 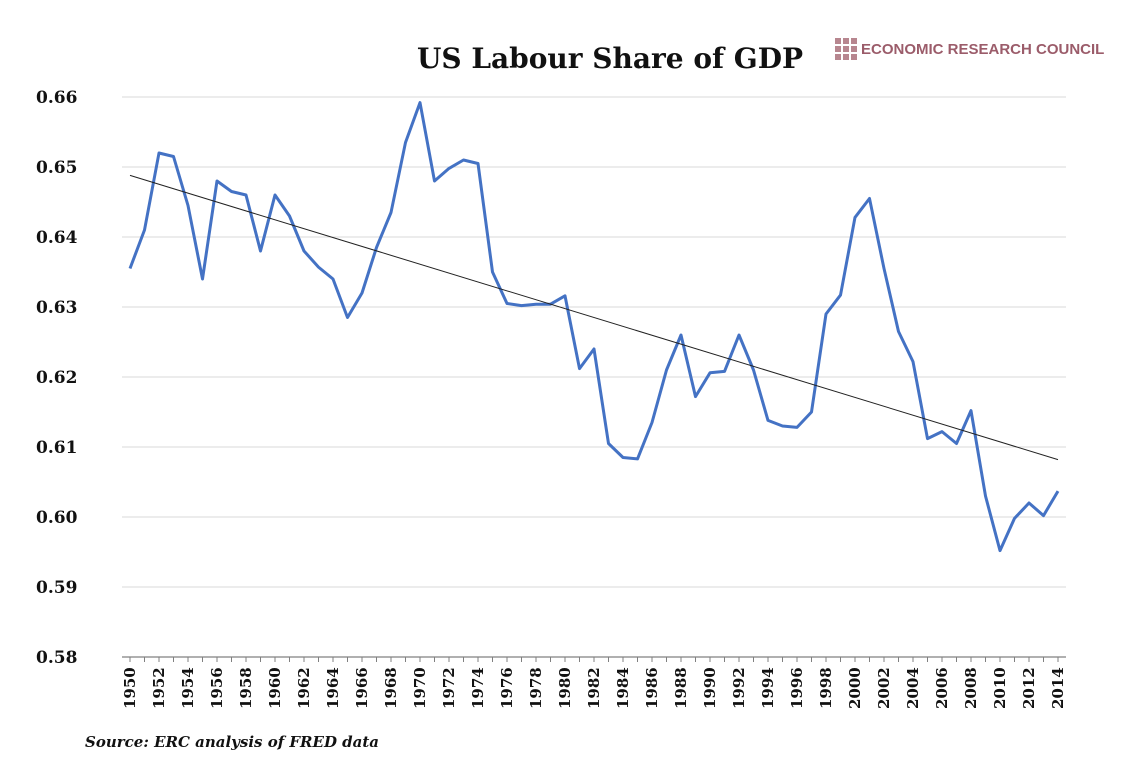 I want to click on data-point-2008, so click(x=971, y=410).